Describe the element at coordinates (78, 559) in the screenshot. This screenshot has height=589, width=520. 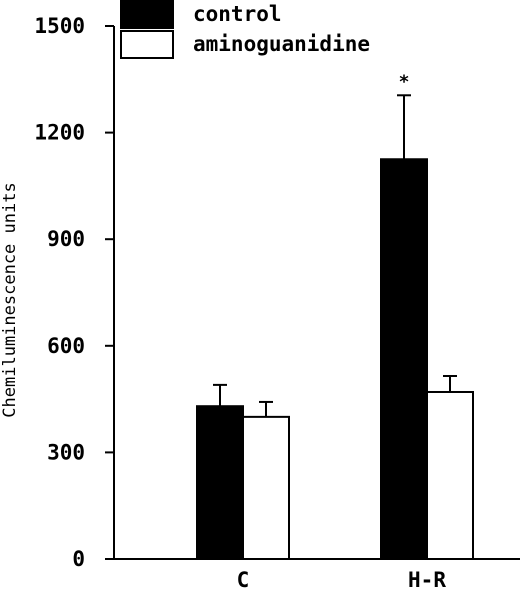
I see `y-tick-label: 0` at that location.